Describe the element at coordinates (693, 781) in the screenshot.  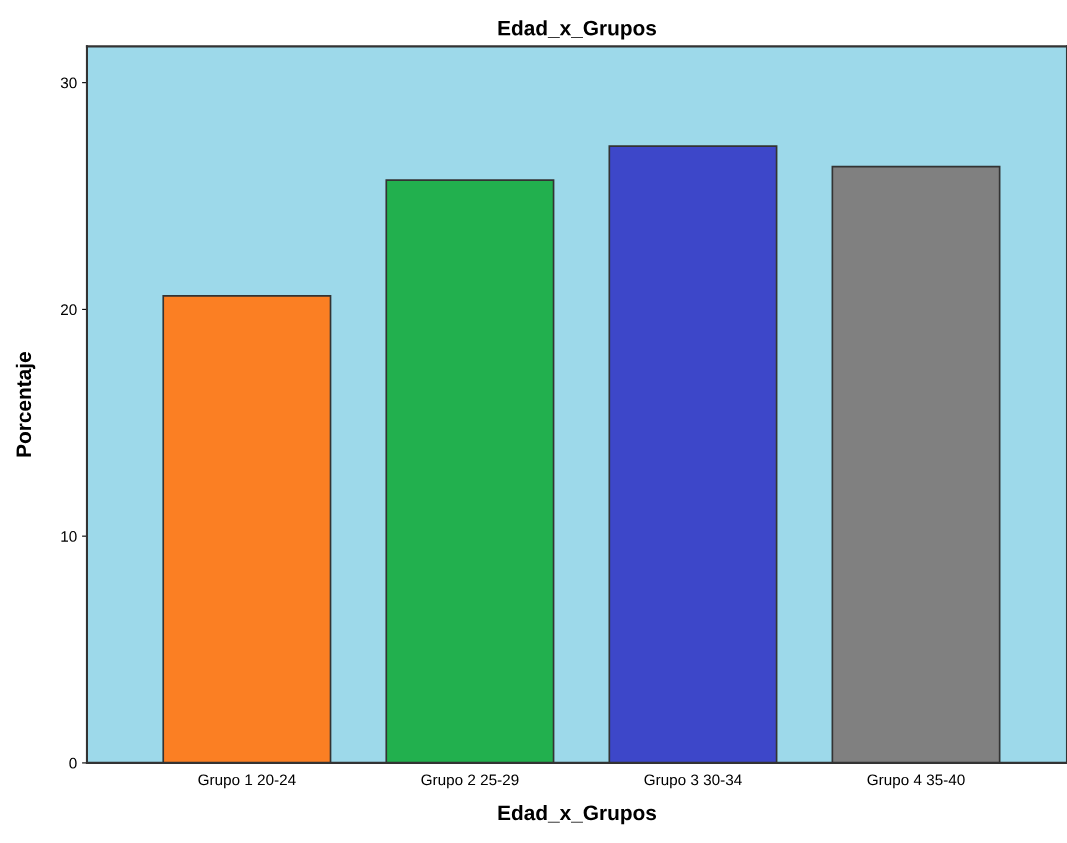
I see `x-tick-label: Grupo 3 30-34` at that location.